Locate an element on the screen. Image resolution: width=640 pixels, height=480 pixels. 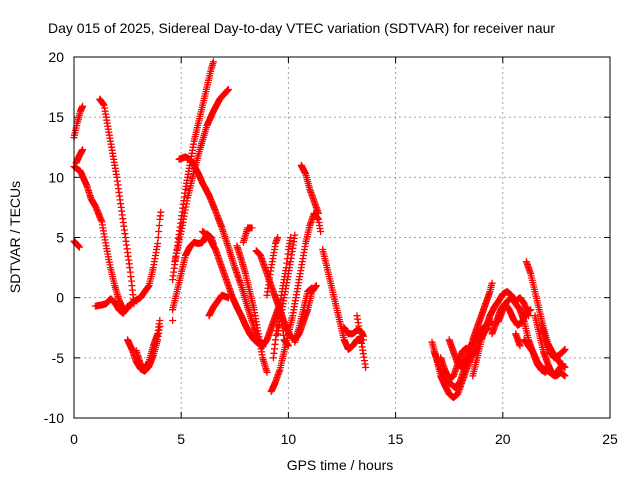
series-s23 is located at coordinates (285, 334).